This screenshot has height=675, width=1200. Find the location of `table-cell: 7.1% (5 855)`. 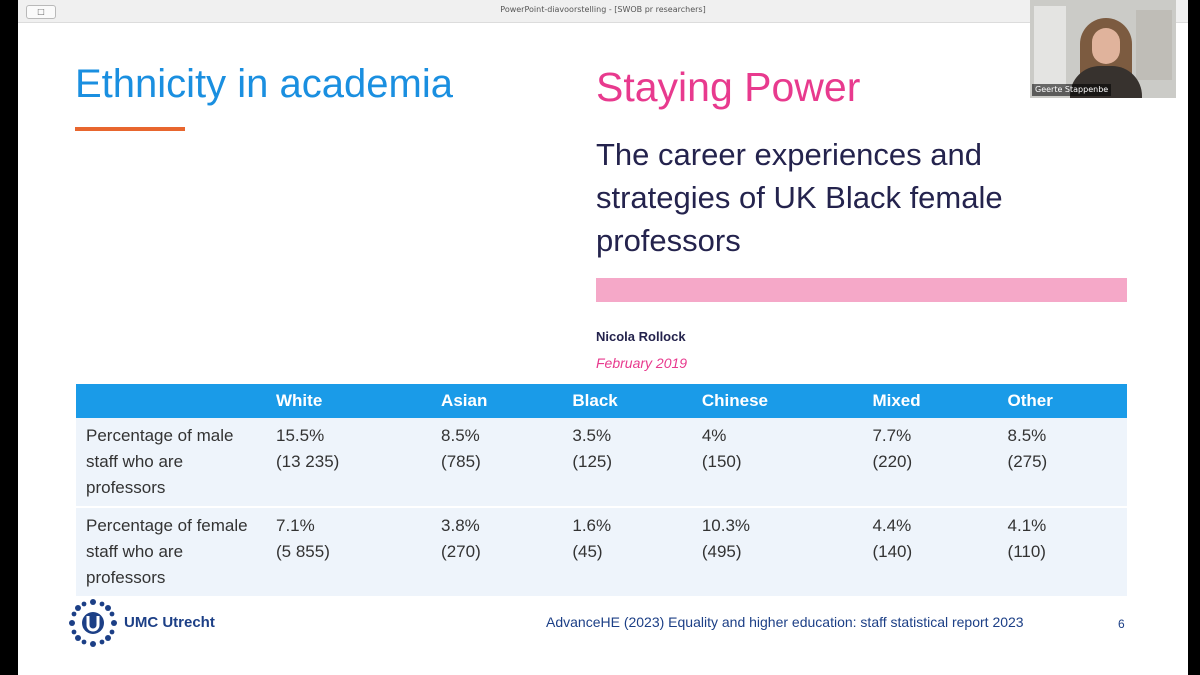

table-cell: 7.1% (5 855) is located at coordinates (349, 551).